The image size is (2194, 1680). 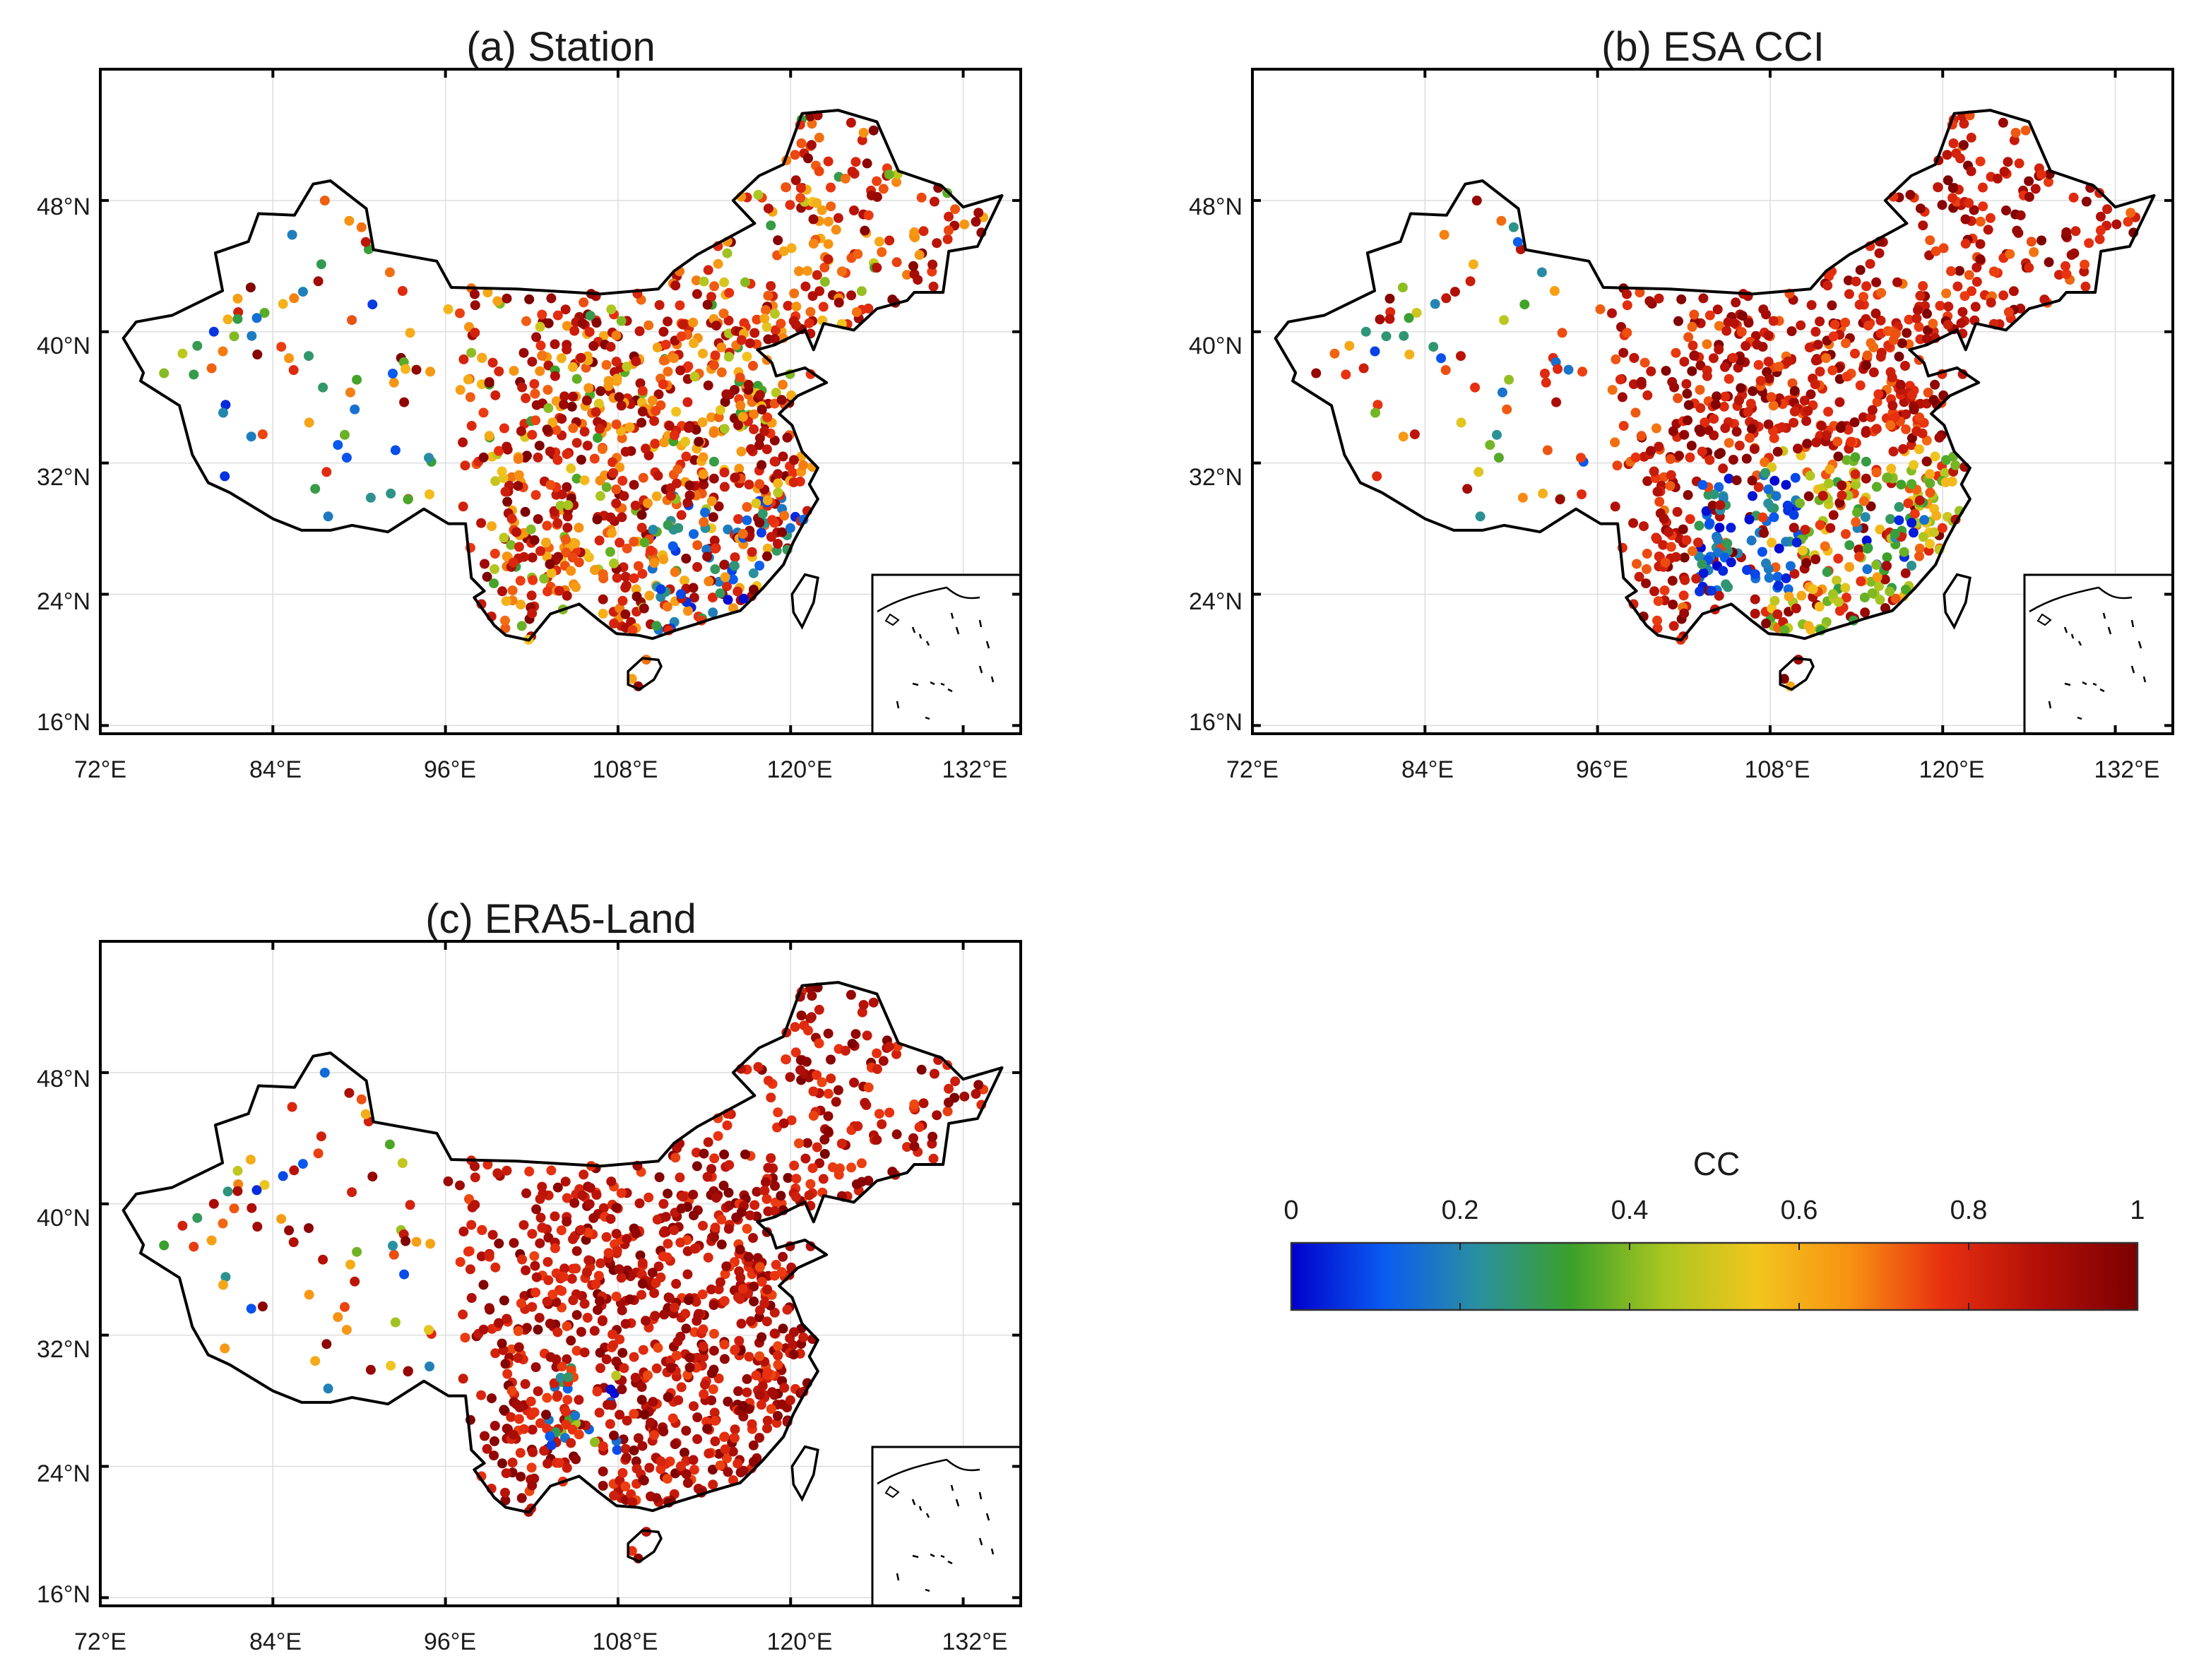 What do you see at coordinates (625, 1642) in the screenshot?
I see `x-tick-label: 108°E` at bounding box center [625, 1642].